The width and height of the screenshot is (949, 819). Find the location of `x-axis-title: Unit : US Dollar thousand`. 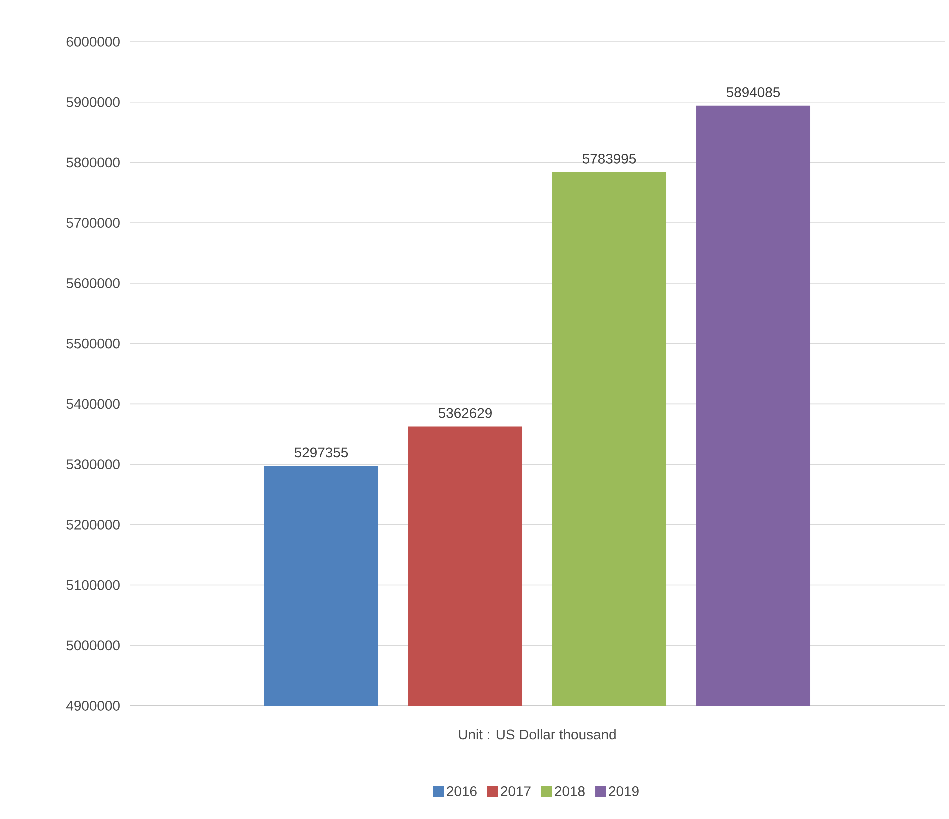

x-axis-title: Unit : US Dollar thousand is located at coordinates (537, 734).